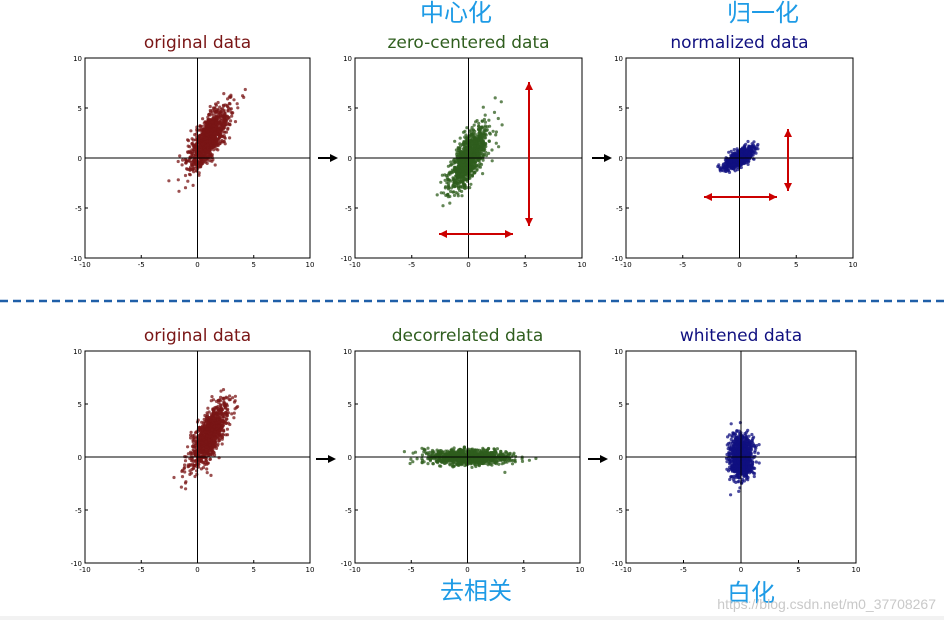 The height and width of the screenshot is (620, 944). What do you see at coordinates (525, 265) in the screenshot?
I see `x-tick-label: 5` at bounding box center [525, 265].